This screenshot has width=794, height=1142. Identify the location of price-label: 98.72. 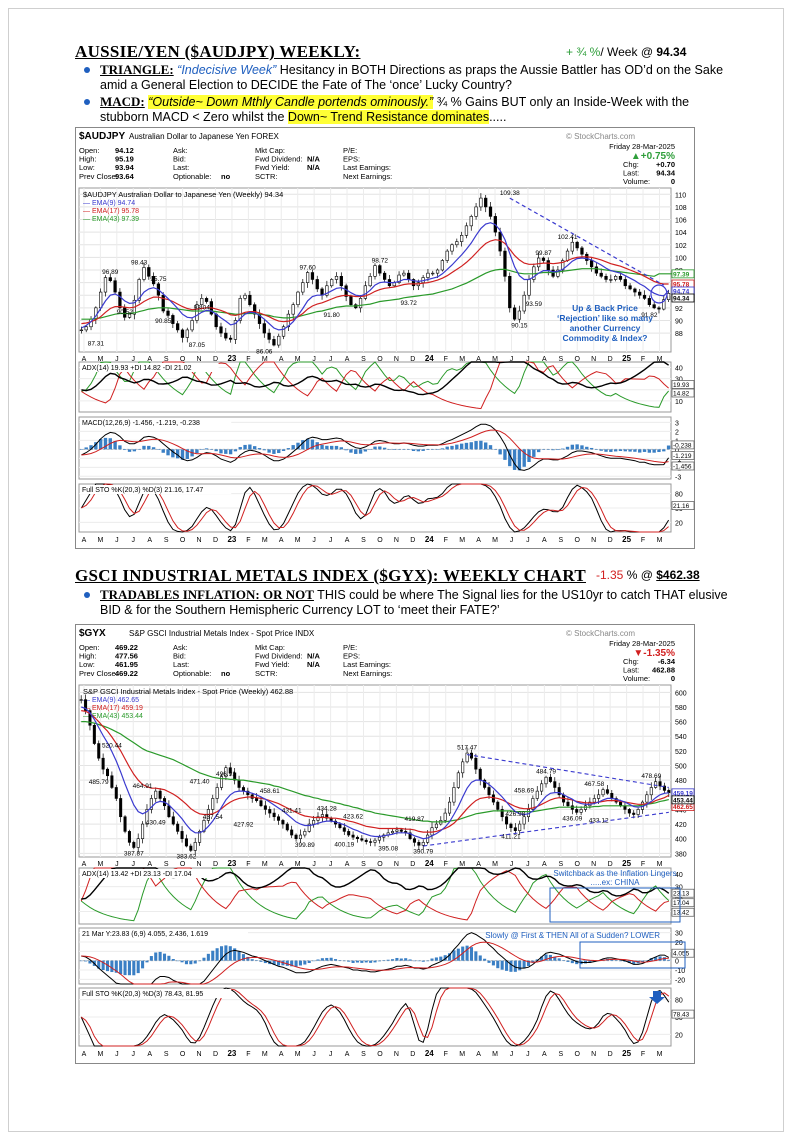
(380, 260).